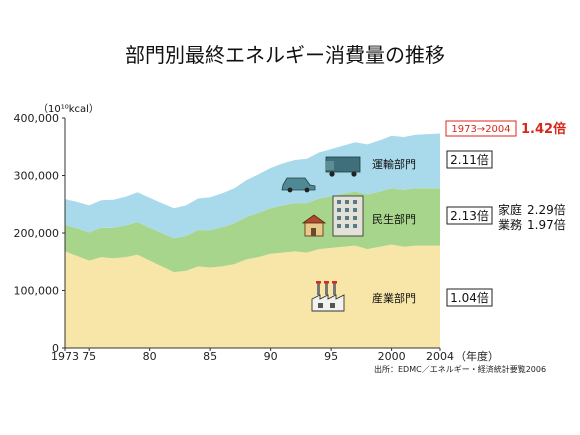  Describe the element at coordinates (440, 356) in the screenshot. I see `x-tick-label: 2004` at that location.